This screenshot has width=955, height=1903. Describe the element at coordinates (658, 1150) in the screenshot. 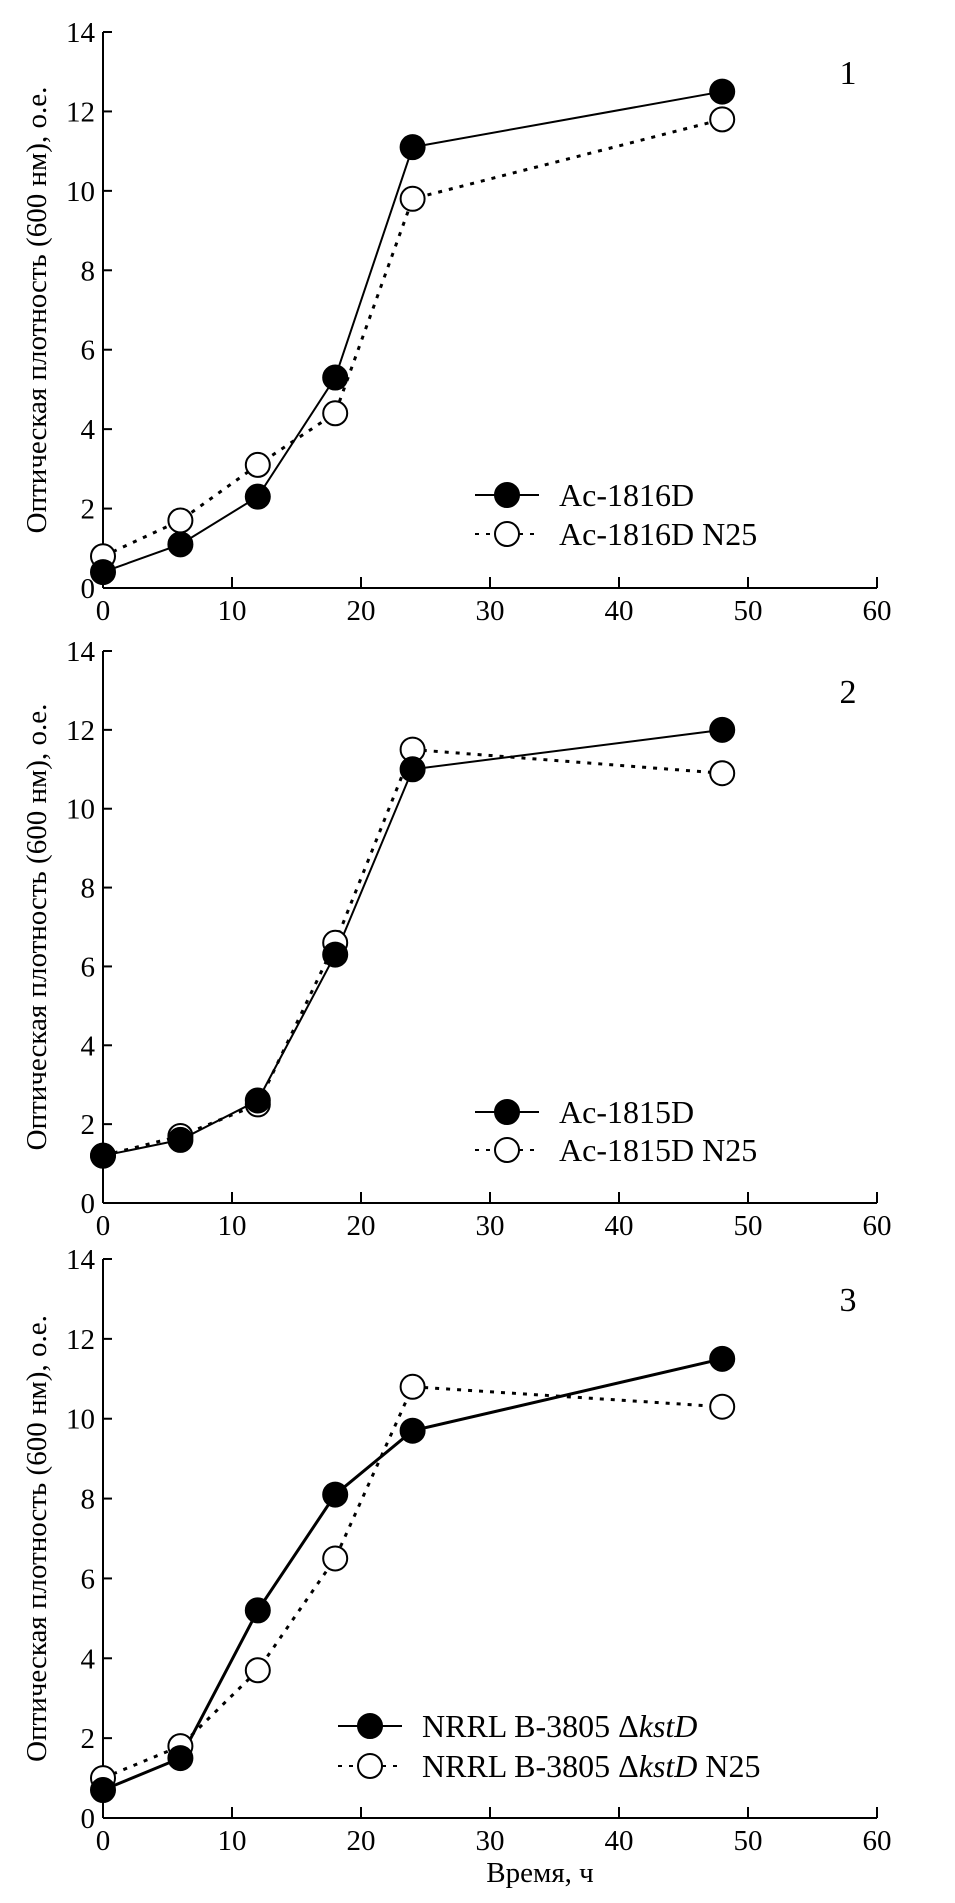

I see `legend-label: Ac-1815D N25` at that location.